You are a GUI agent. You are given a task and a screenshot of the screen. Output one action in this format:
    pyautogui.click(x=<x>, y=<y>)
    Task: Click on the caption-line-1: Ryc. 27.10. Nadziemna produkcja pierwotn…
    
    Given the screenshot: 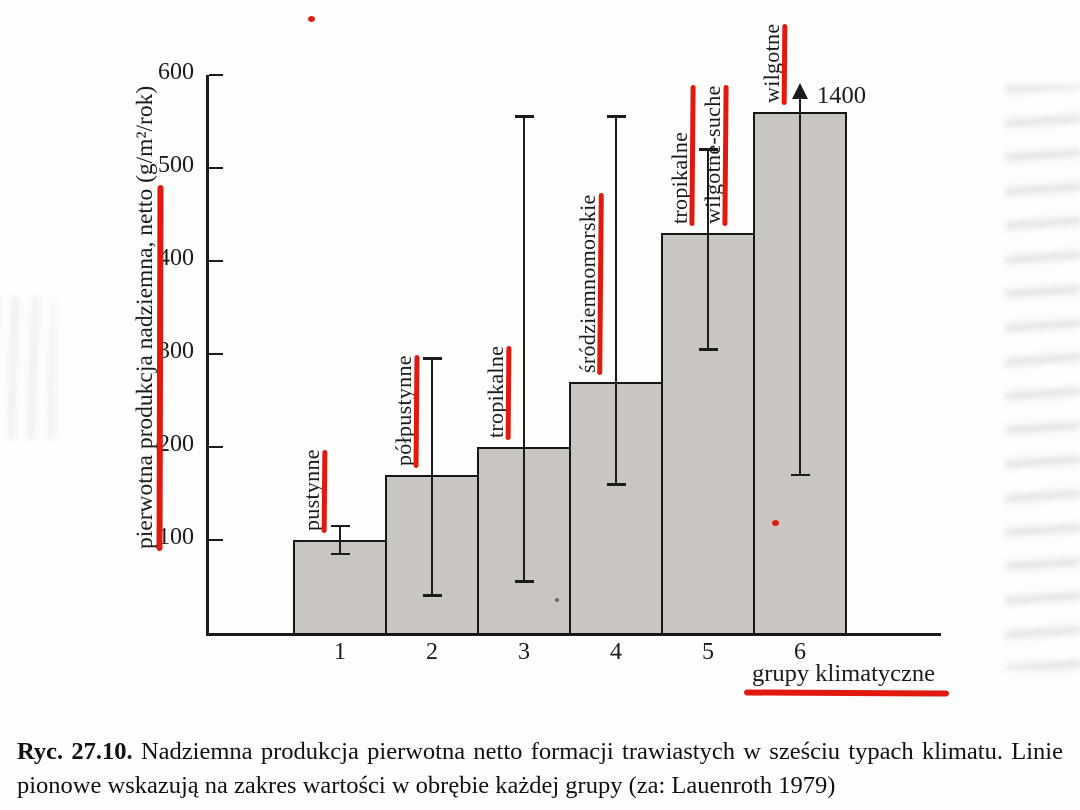 What is the action you would take?
    pyautogui.click(x=540, y=752)
    